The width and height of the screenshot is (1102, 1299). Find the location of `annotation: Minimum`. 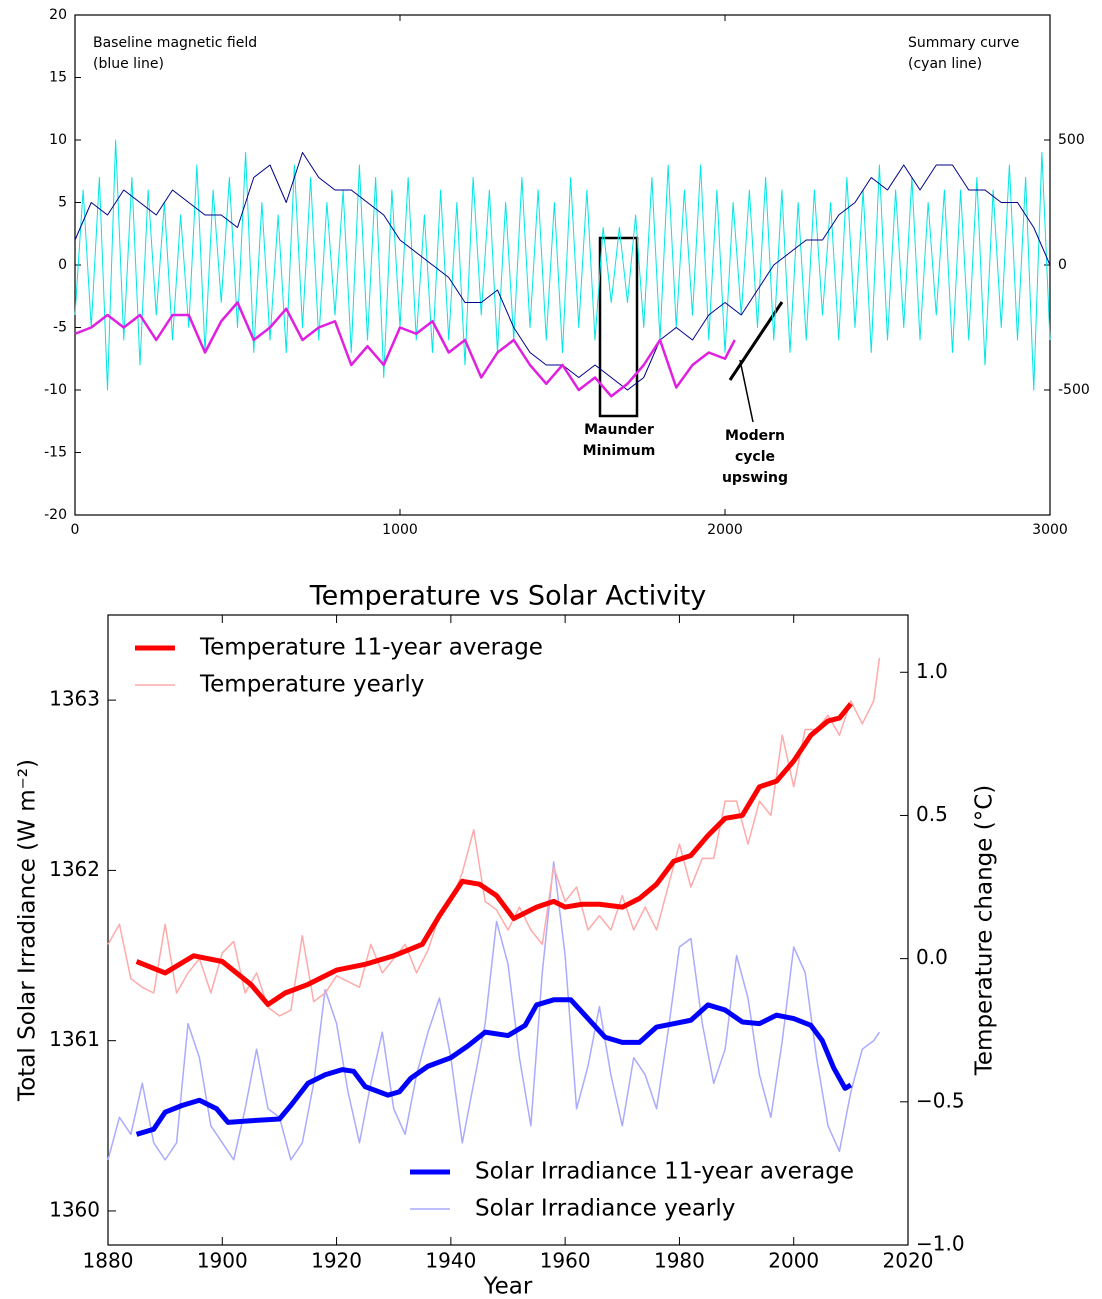

annotation: Minimum is located at coordinates (619, 451).